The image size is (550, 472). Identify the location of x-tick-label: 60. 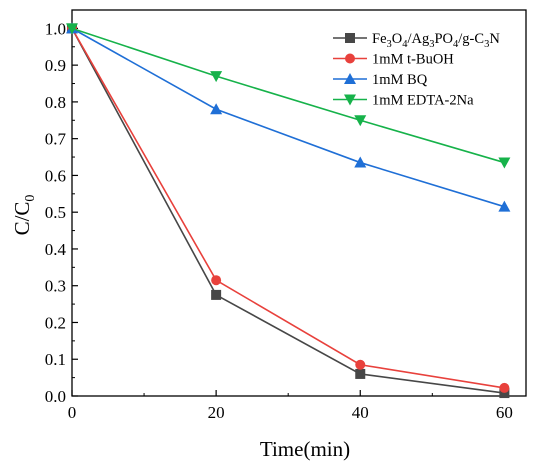
(504, 412).